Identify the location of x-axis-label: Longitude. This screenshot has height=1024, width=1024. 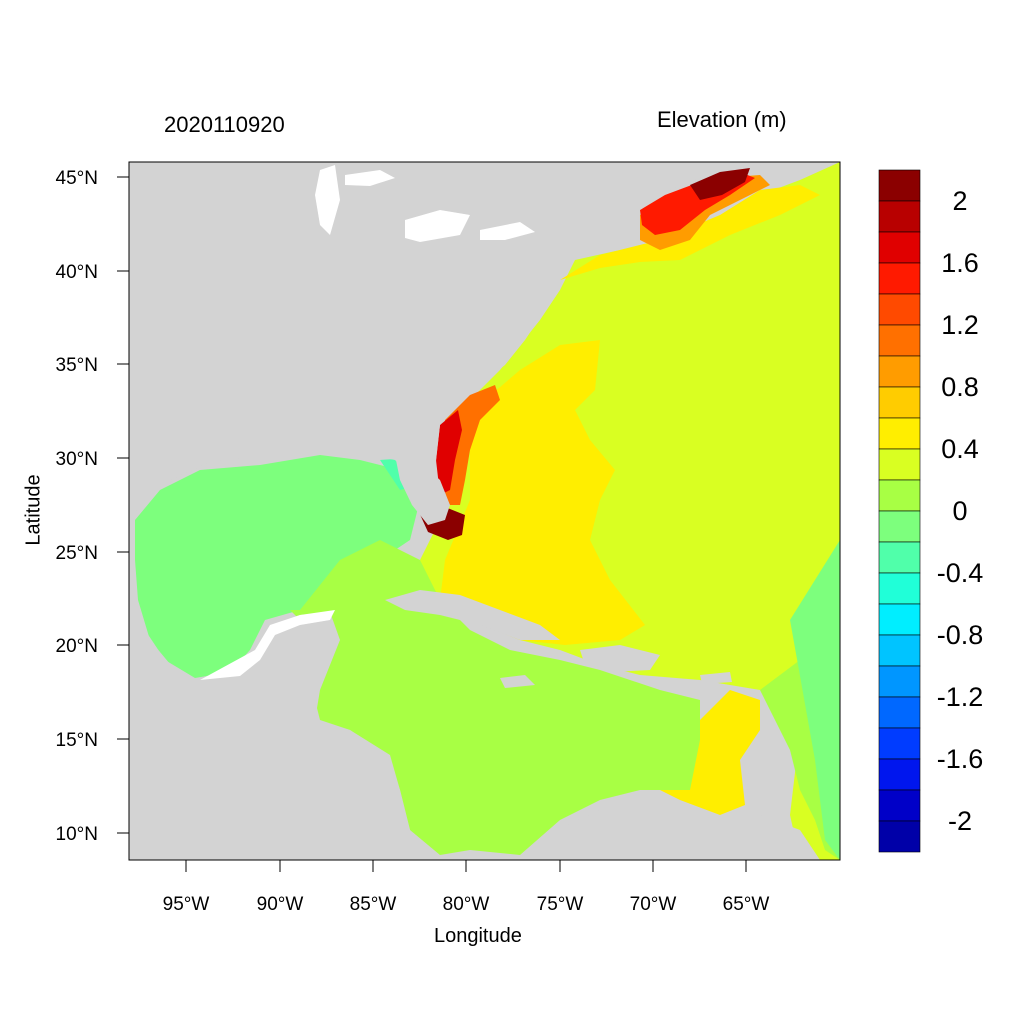
(478, 936).